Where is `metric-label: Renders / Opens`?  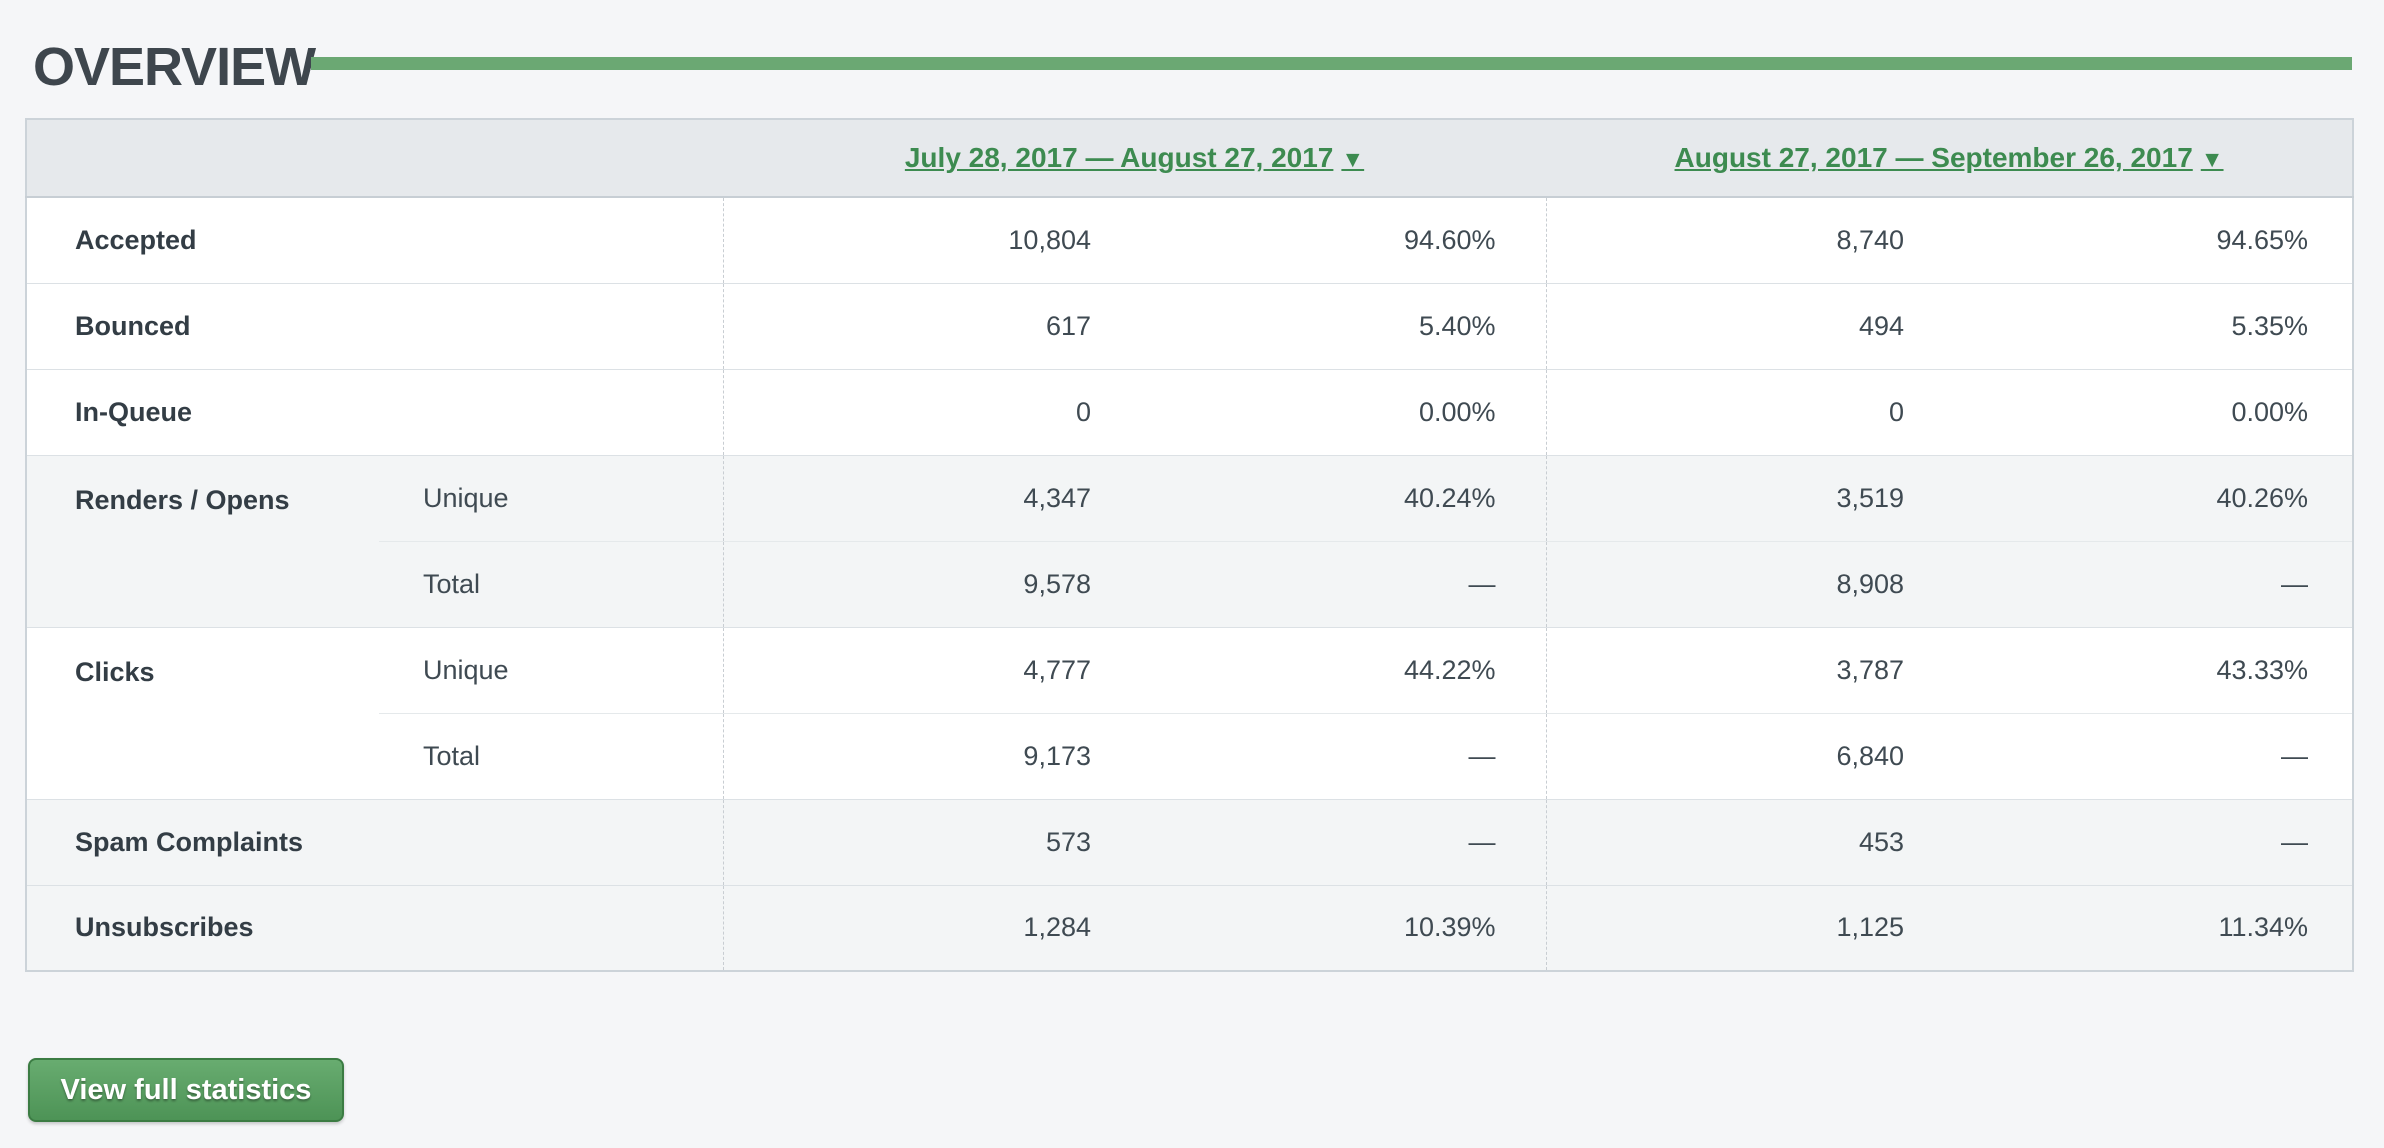
metric-label: Renders / Opens is located at coordinates (202, 540).